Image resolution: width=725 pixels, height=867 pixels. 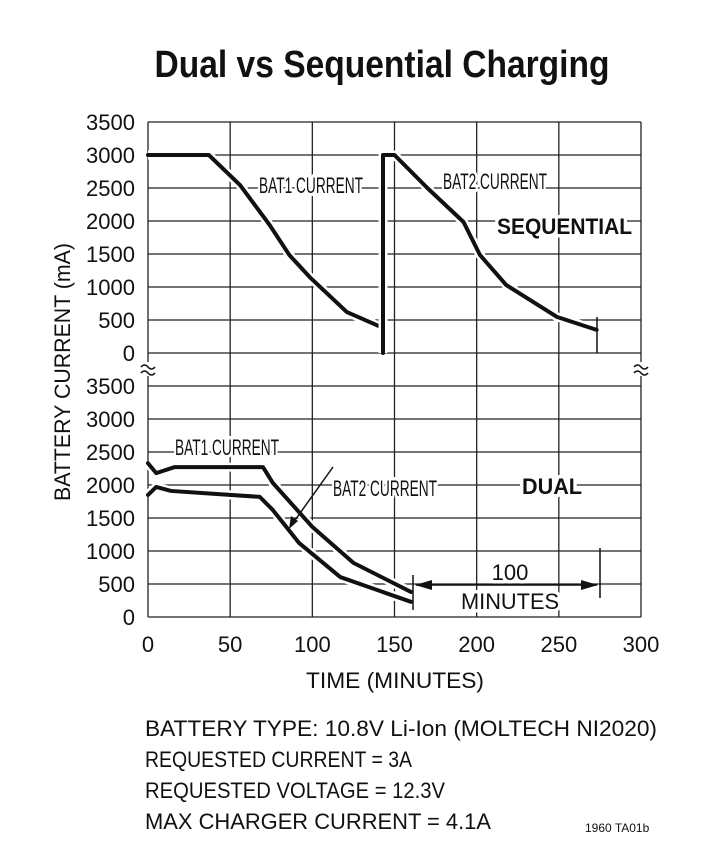 What do you see at coordinates (495, 181) in the screenshot?
I see `seq-bat2-label: BAT2 CURRENT` at bounding box center [495, 181].